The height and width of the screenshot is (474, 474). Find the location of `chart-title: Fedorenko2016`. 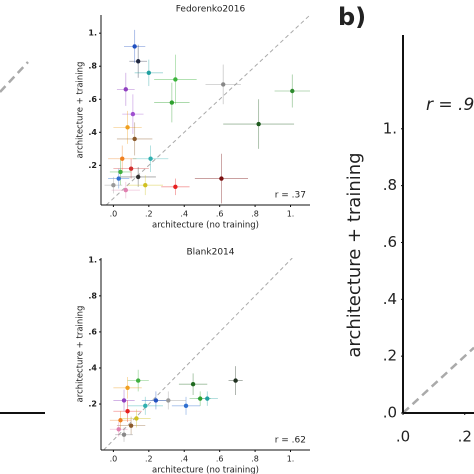

chart-title: Fedorenko2016 is located at coordinates (211, 10).